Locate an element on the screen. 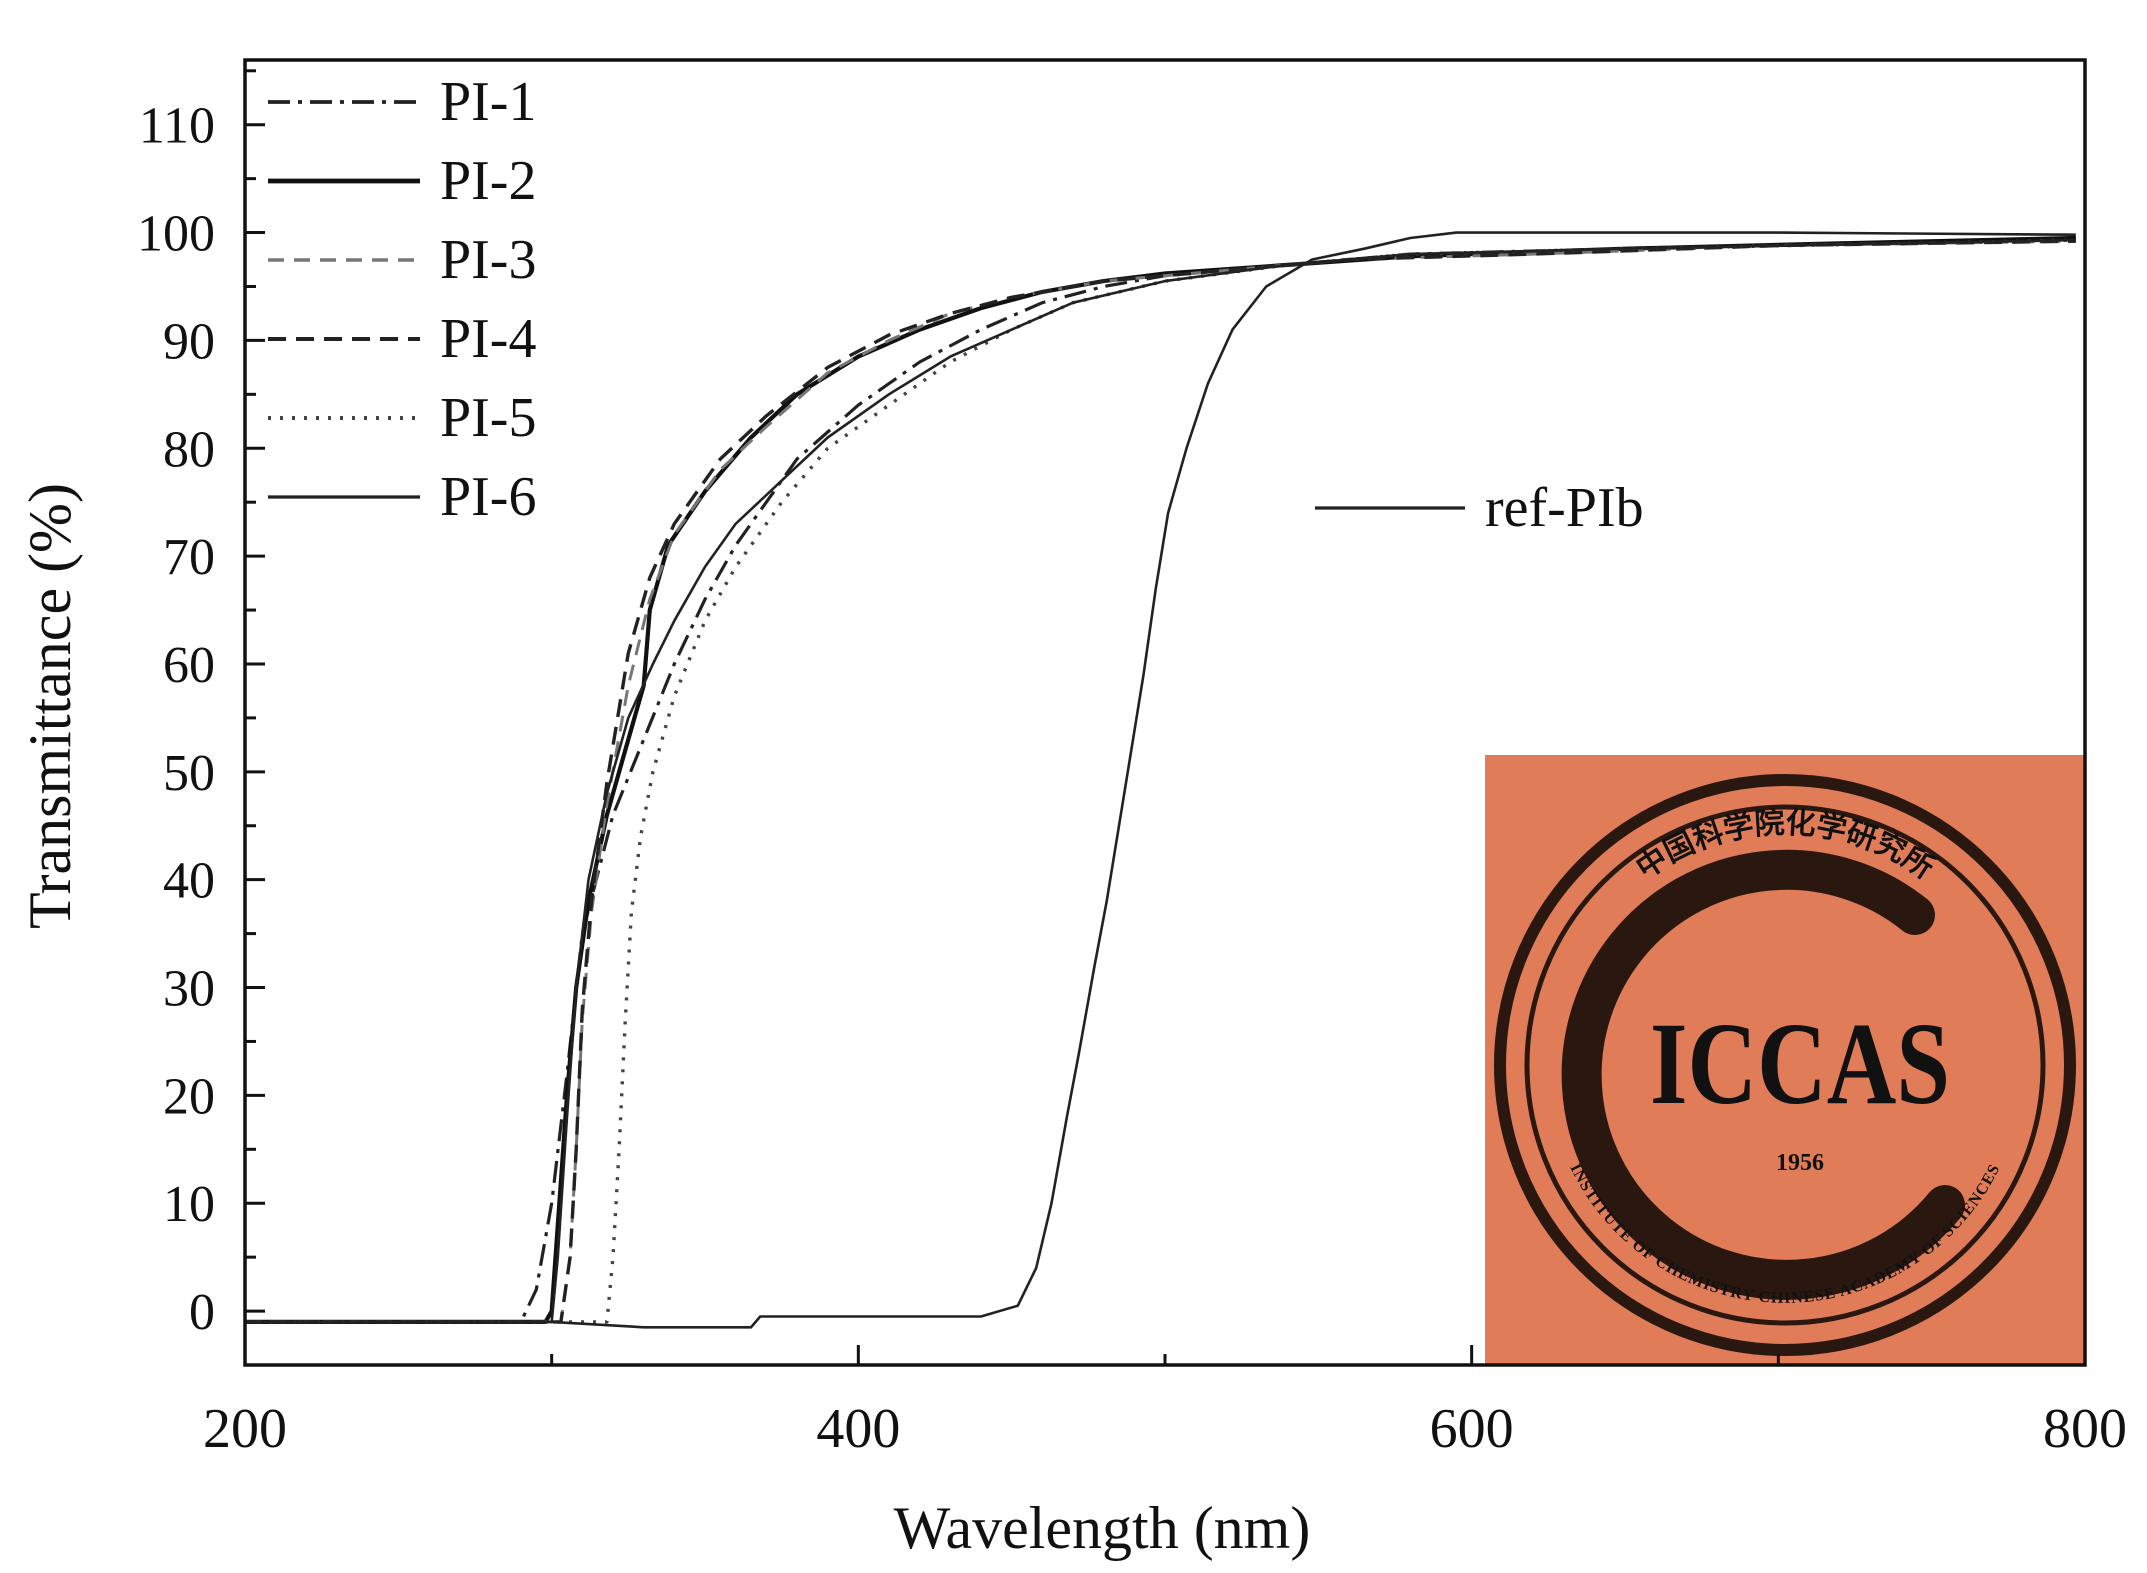 The height and width of the screenshot is (1573, 2147). logo-crescent is located at coordinates (1763, 1074).